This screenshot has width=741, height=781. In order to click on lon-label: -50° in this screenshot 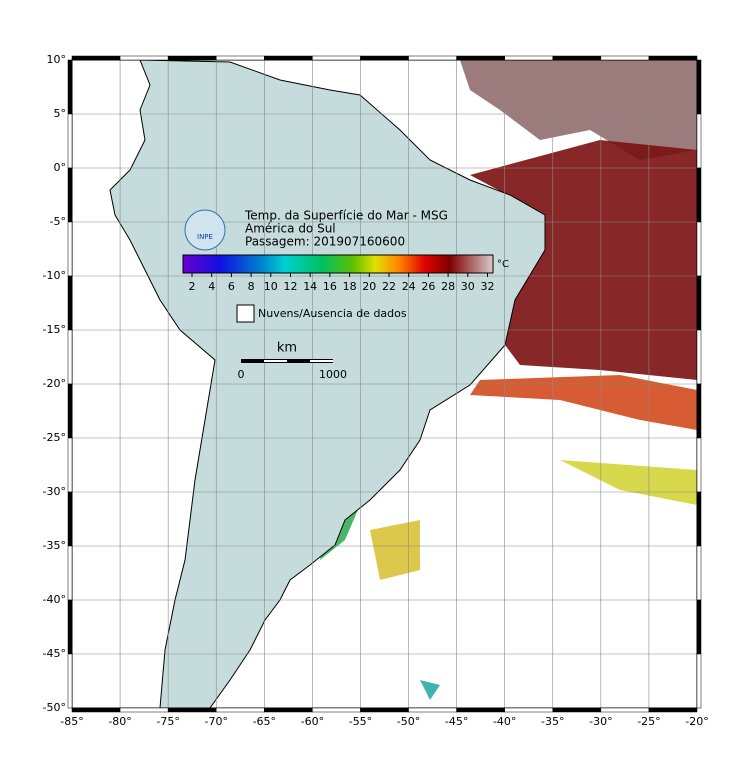, I will do `click(408, 721)`.